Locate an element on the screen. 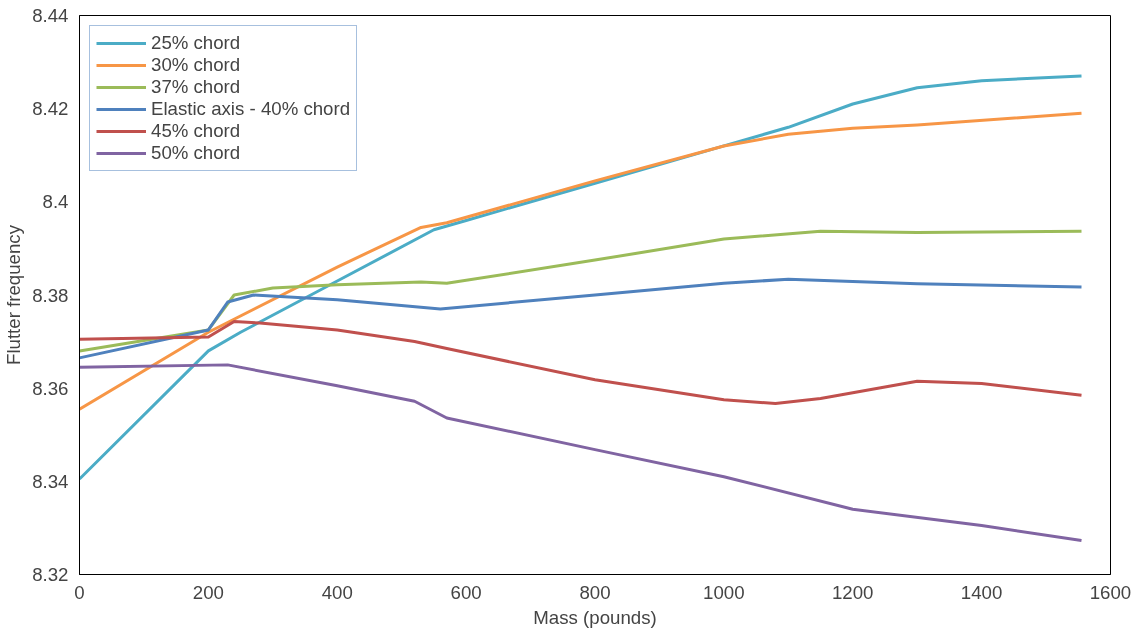 The image size is (1148, 636). x-tick-label: 1000 is located at coordinates (724, 592).